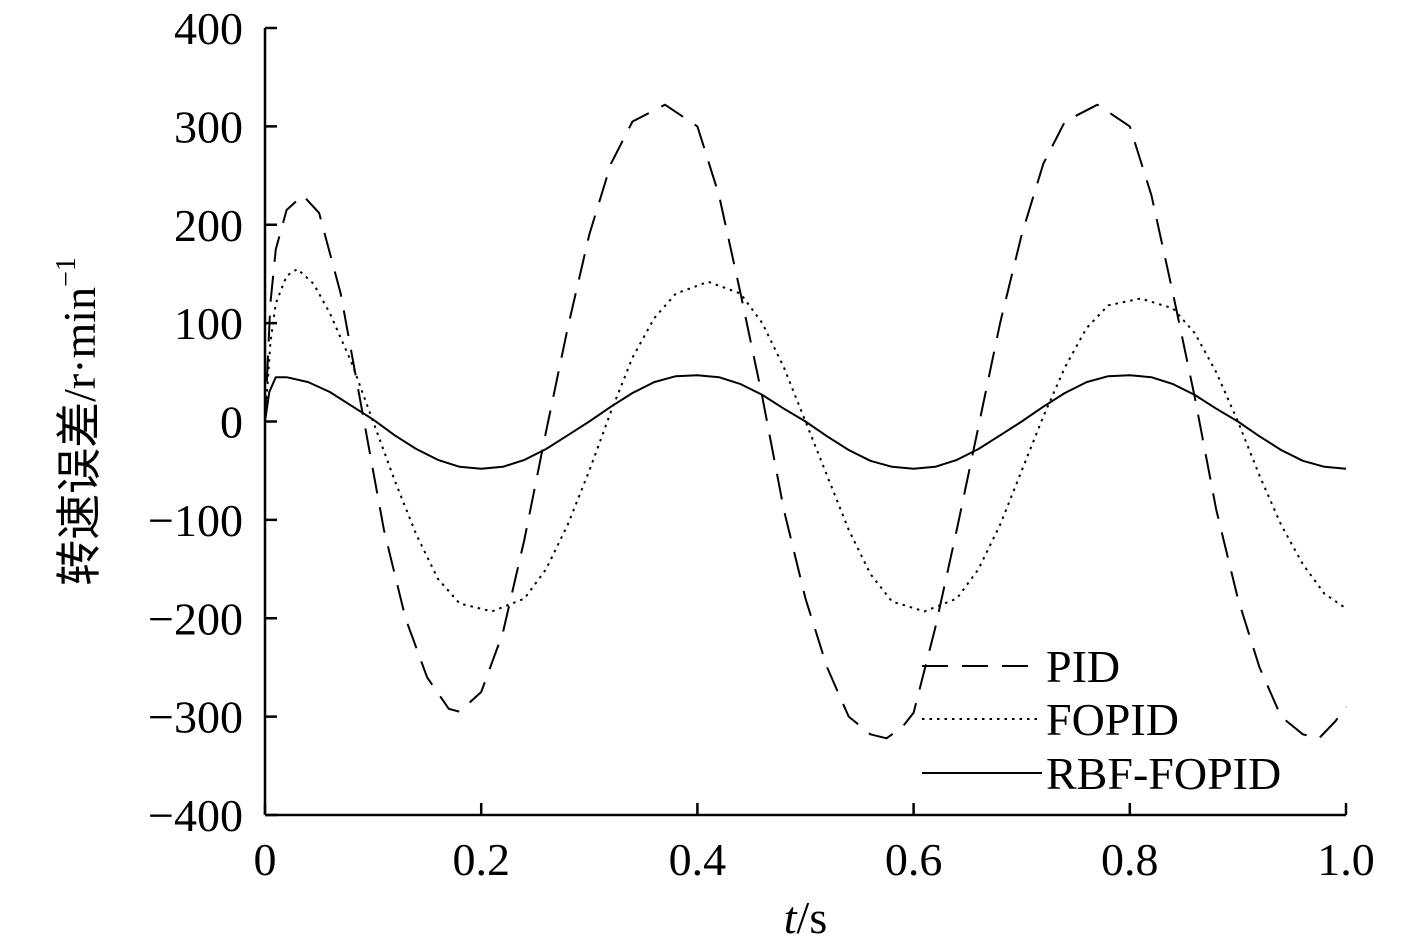 Image resolution: width=1417 pixels, height=945 pixels. Describe the element at coordinates (698, 859) in the screenshot. I see `x-tick-label: 0.4` at that location.